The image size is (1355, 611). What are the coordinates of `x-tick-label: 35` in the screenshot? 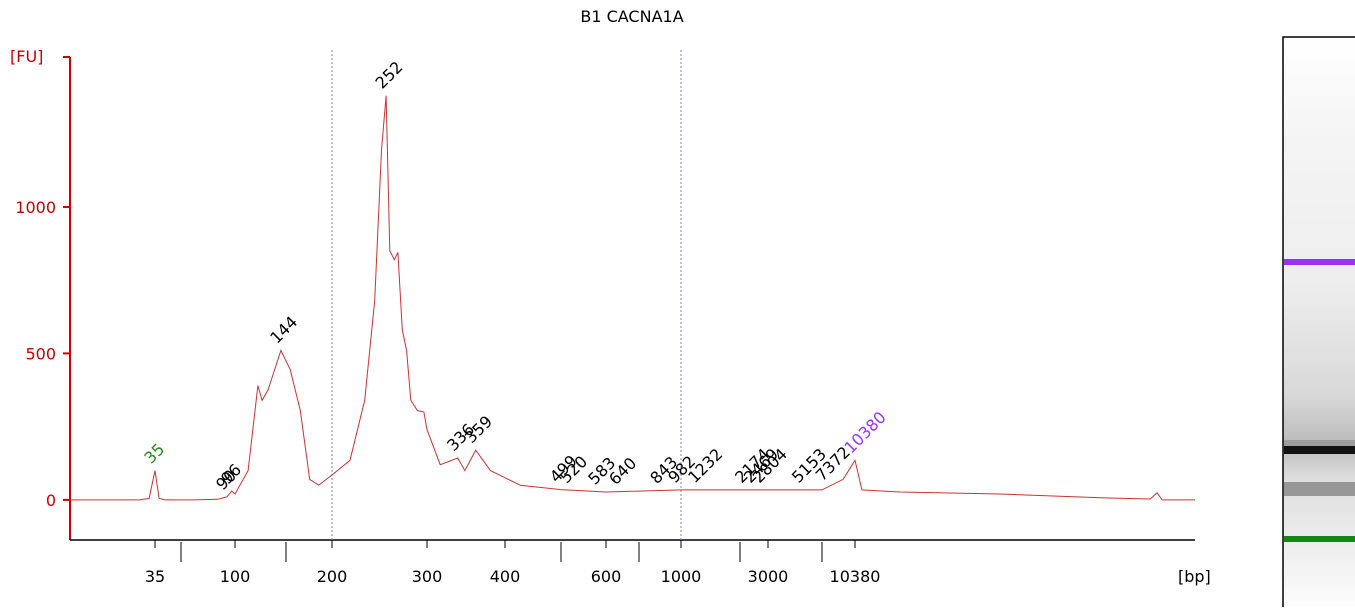 It's located at (155, 576).